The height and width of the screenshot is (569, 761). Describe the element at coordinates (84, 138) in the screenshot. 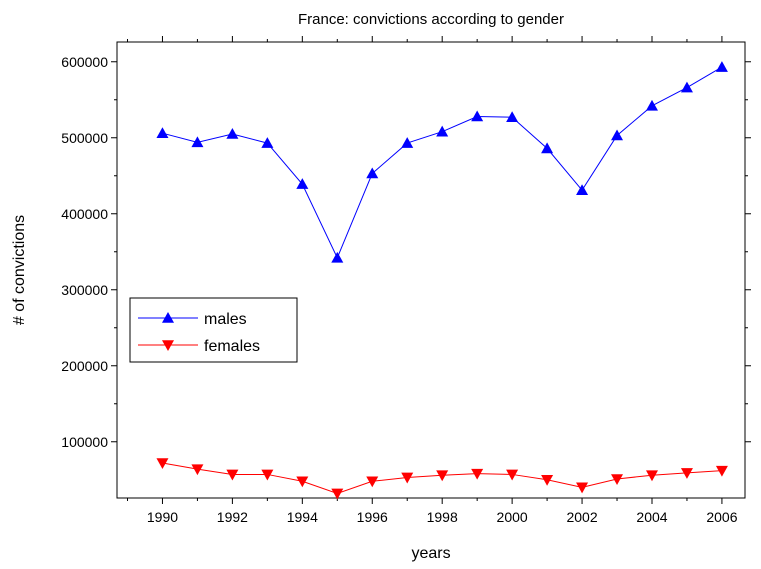

I see `y-tick-label: 500000` at that location.